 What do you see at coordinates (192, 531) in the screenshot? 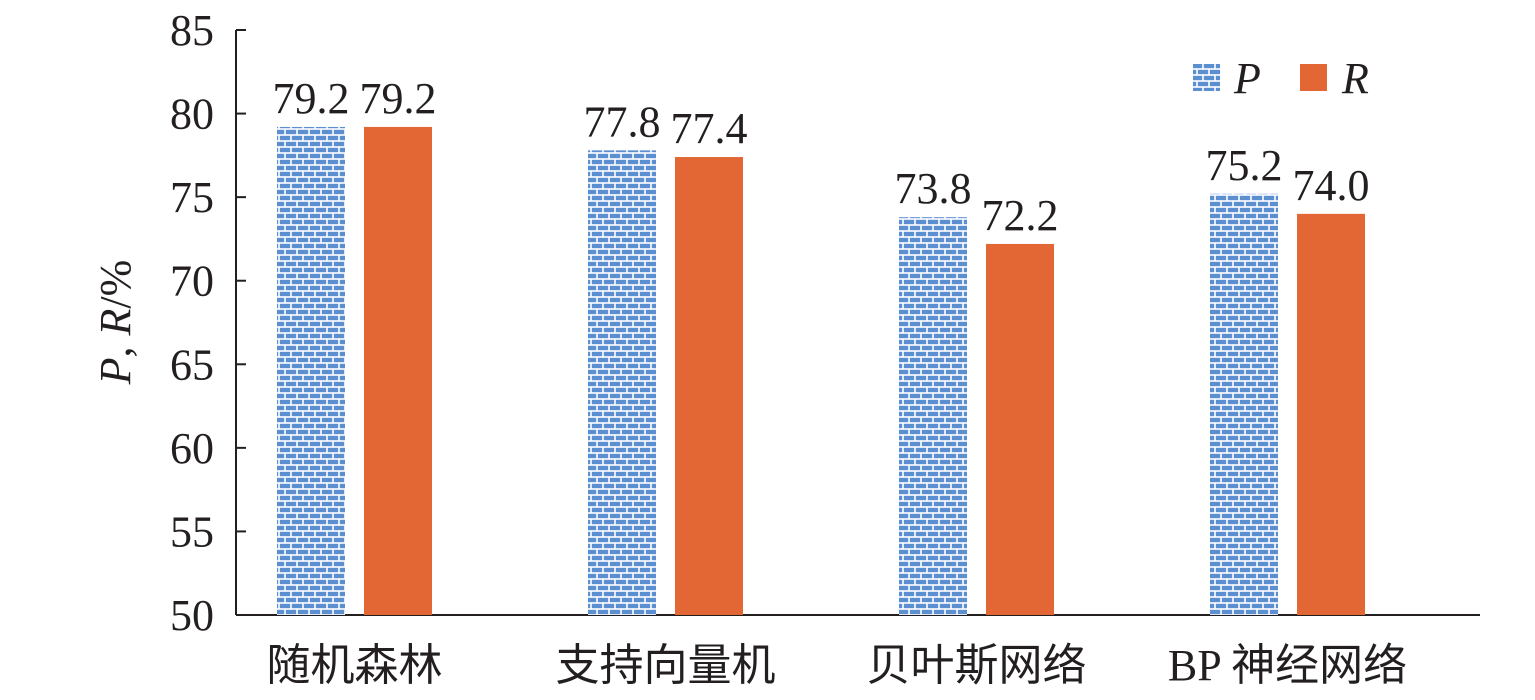
I see `y-tick-label: 55` at bounding box center [192, 531].